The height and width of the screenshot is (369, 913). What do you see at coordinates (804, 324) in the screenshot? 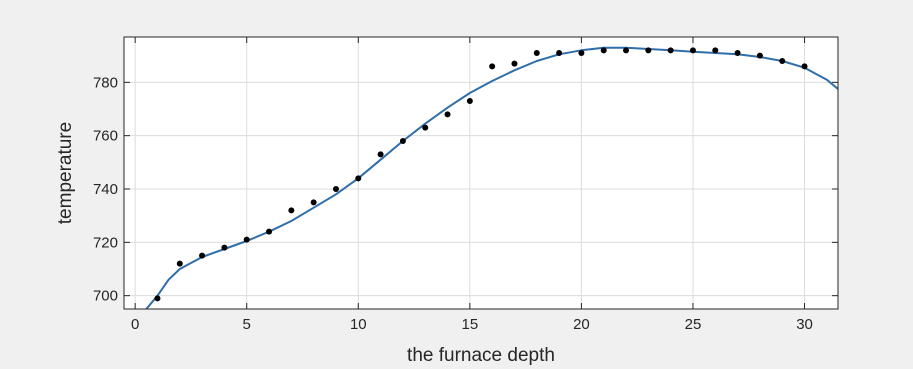
I see `x-tick-label: 30` at bounding box center [804, 324].